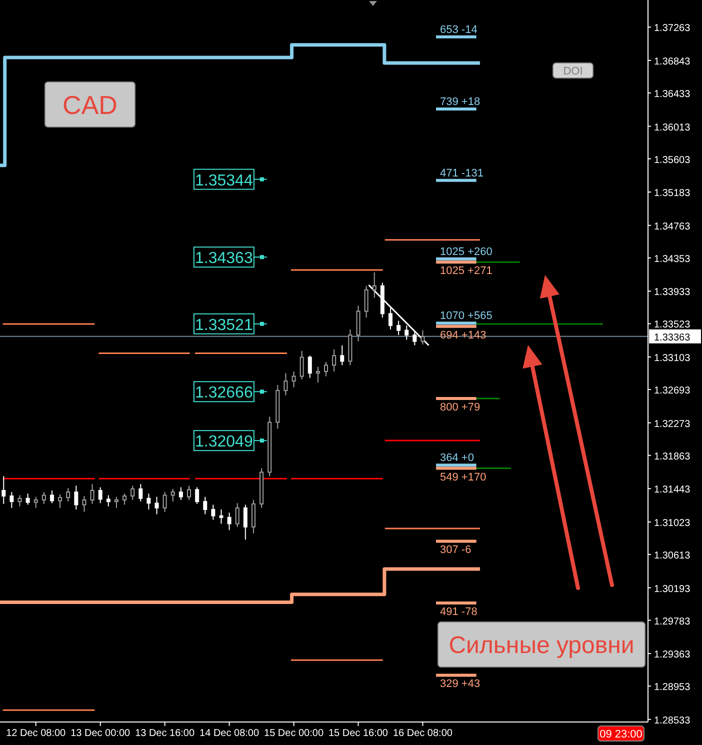 This screenshot has width=702, height=745. What do you see at coordinates (672, 424) in the screenshot?
I see `y-tick-label: 1.32273` at bounding box center [672, 424].